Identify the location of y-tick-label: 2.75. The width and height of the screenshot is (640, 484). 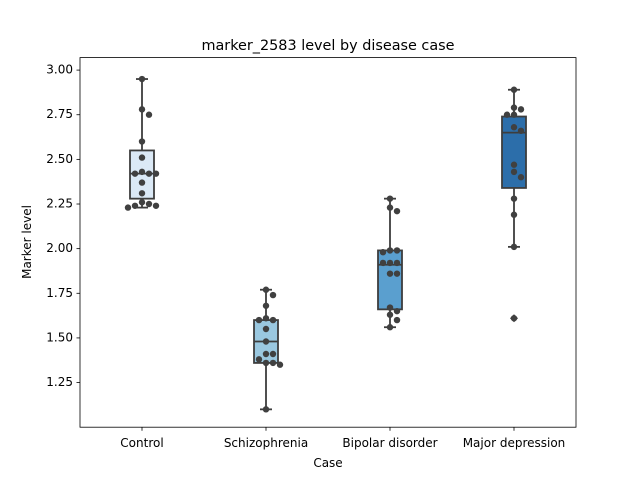
(59, 114).